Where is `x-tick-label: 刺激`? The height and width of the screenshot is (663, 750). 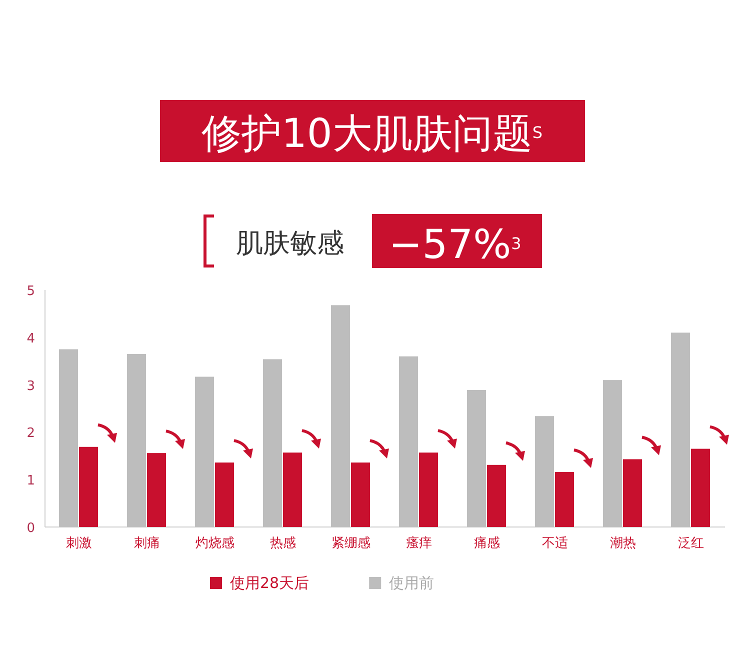
x-tick-label: 刺激 is located at coordinates (79, 543).